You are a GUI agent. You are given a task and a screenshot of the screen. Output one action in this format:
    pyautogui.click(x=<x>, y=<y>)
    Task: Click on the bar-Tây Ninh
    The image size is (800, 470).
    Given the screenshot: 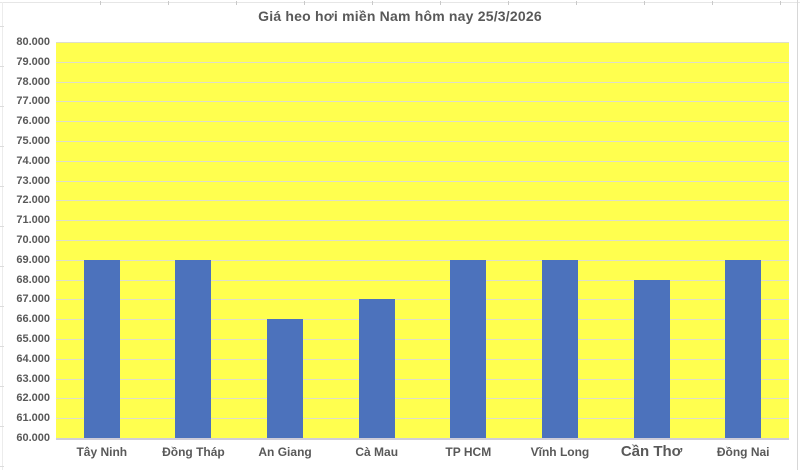 What is the action you would take?
    pyautogui.click(x=101, y=348)
    